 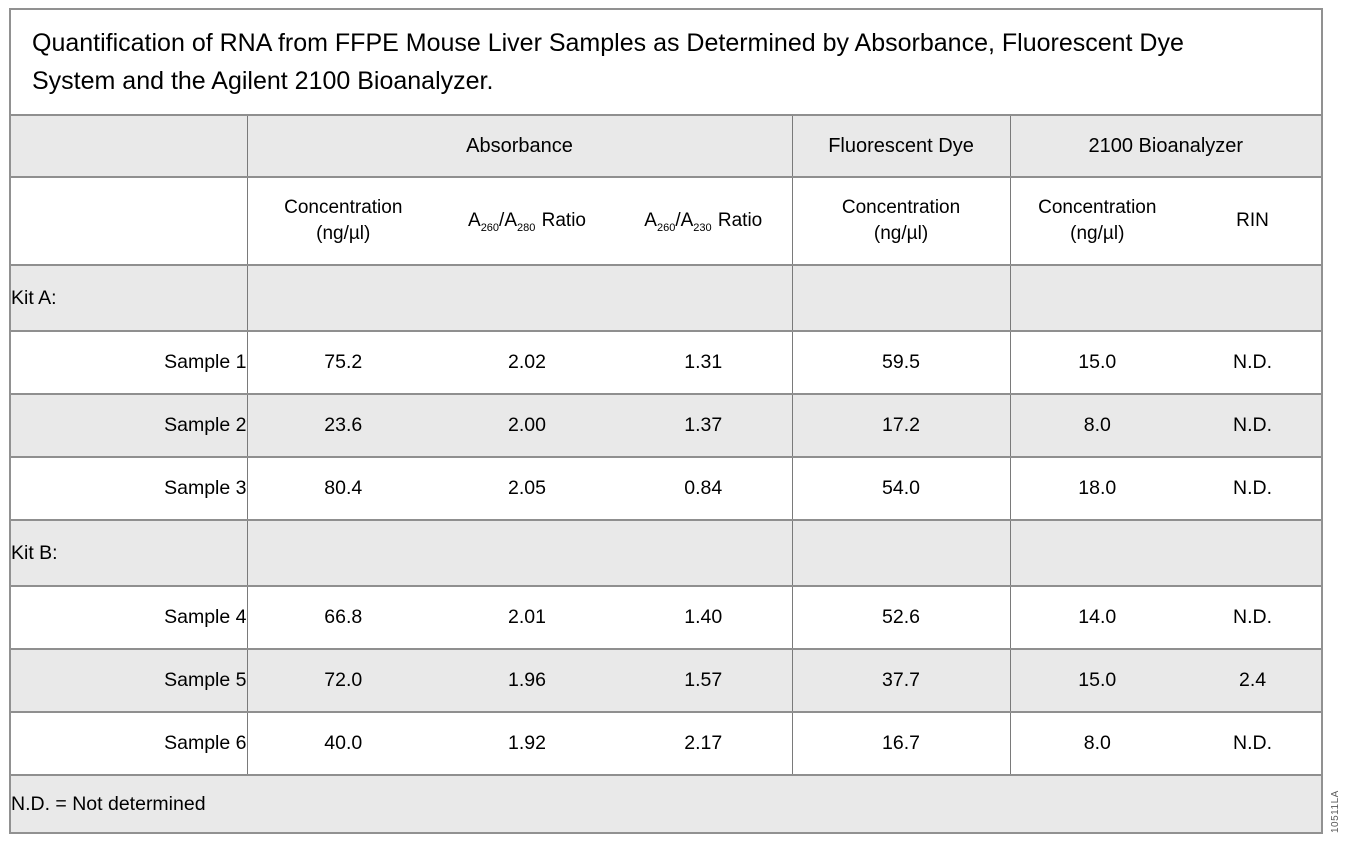 What do you see at coordinates (129, 552) in the screenshot?
I see `section-label: Kit B:` at bounding box center [129, 552].